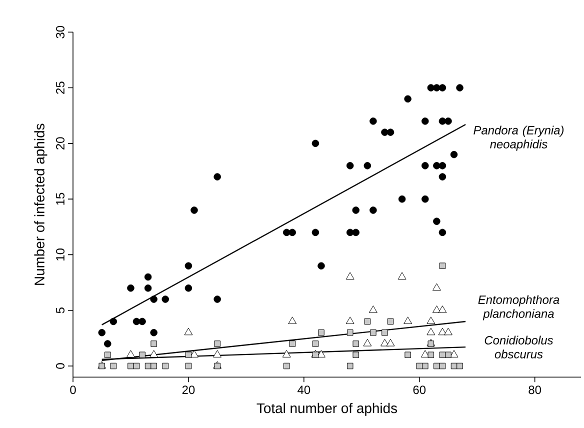 The width and height of the screenshot is (584, 428). What do you see at coordinates (304, 390) in the screenshot?
I see `x-tick-label: 40` at bounding box center [304, 390].